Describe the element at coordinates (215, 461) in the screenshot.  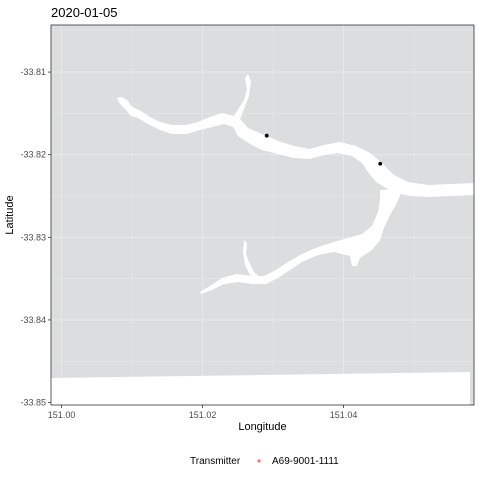
I see `legend-title: Transmitter` at that location.